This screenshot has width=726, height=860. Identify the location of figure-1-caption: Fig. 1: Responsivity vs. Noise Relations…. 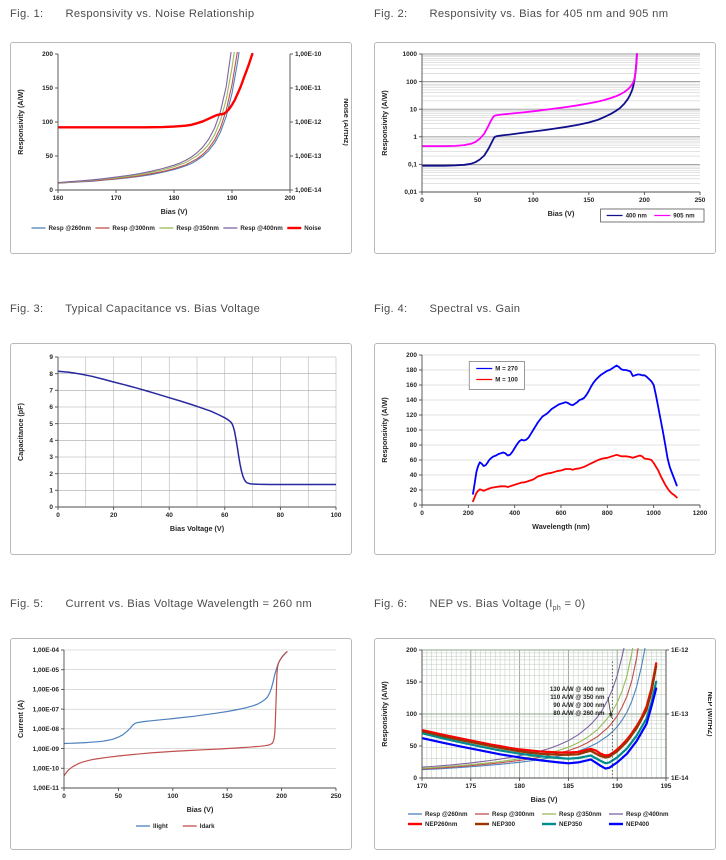
(181, 18).